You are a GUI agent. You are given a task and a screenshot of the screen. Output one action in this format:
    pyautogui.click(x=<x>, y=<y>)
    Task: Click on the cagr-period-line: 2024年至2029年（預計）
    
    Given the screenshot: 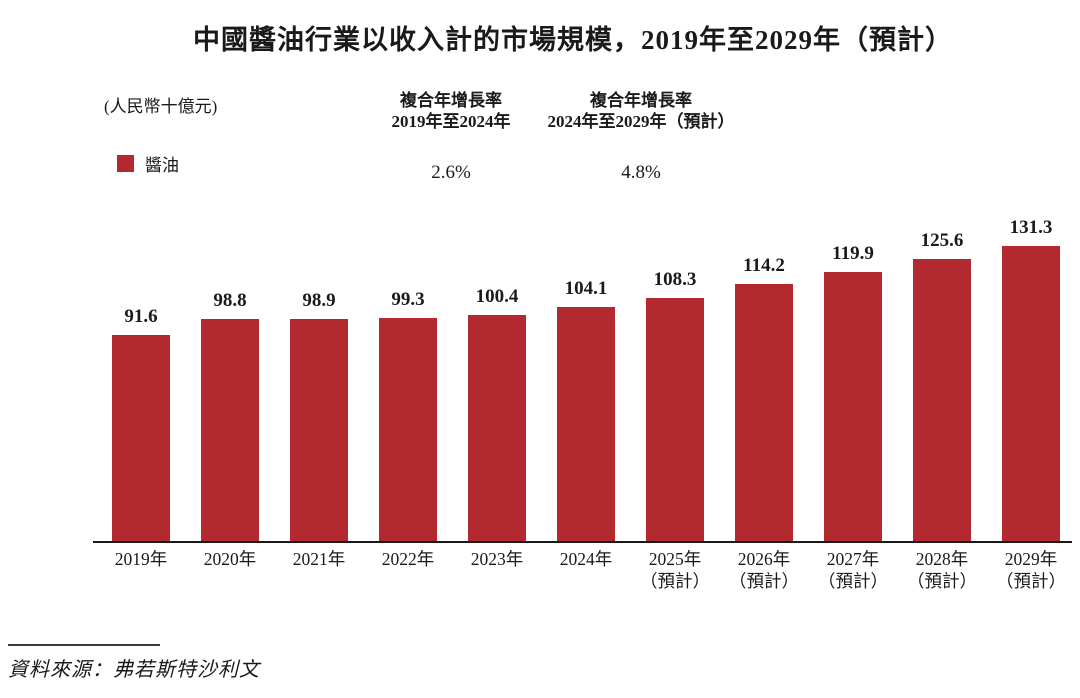 What is the action you would take?
    pyautogui.click(x=641, y=121)
    